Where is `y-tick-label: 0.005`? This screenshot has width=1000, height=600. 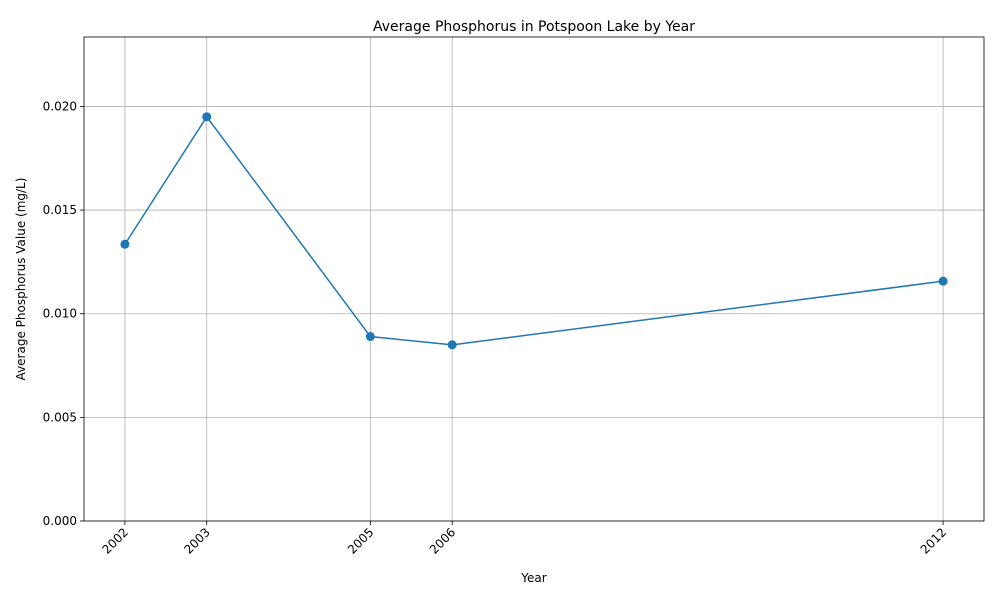 y-tick-label: 0.005 is located at coordinates (60, 417).